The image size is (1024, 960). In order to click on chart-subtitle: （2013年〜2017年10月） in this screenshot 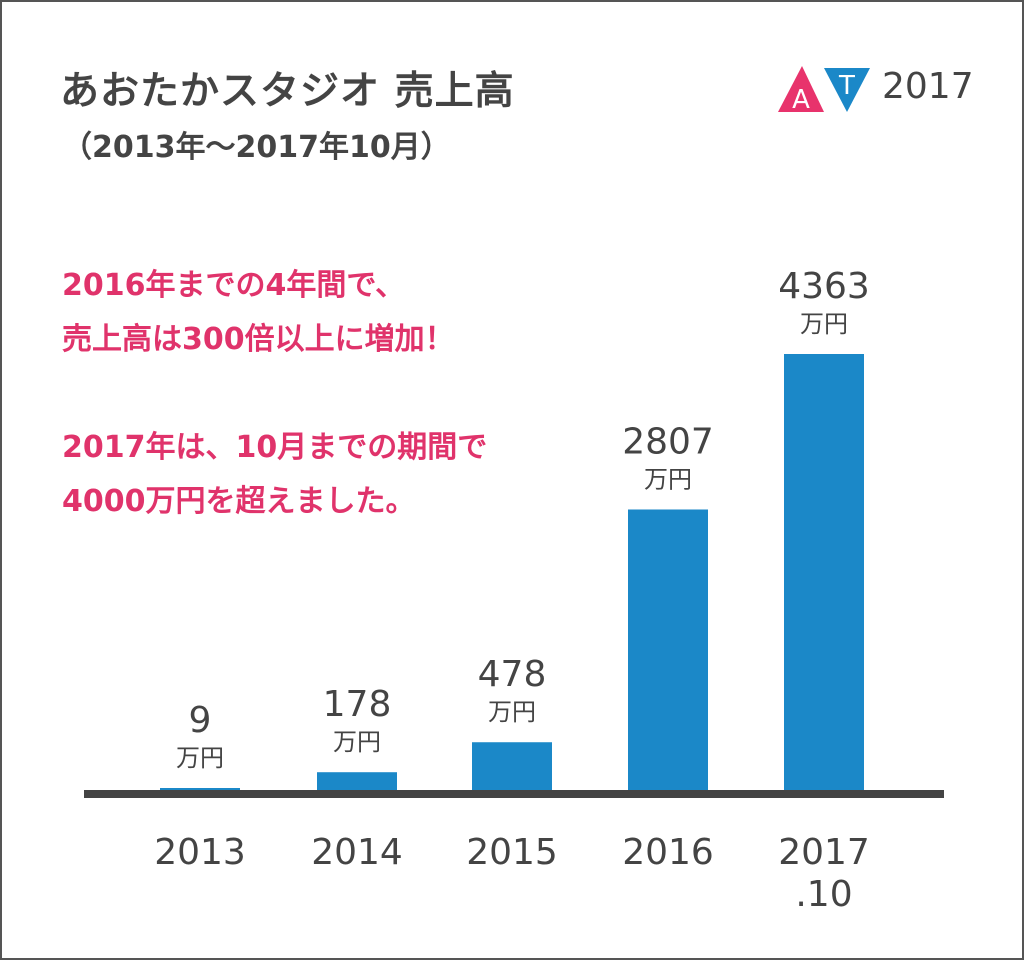, I will do `click(256, 147)`.